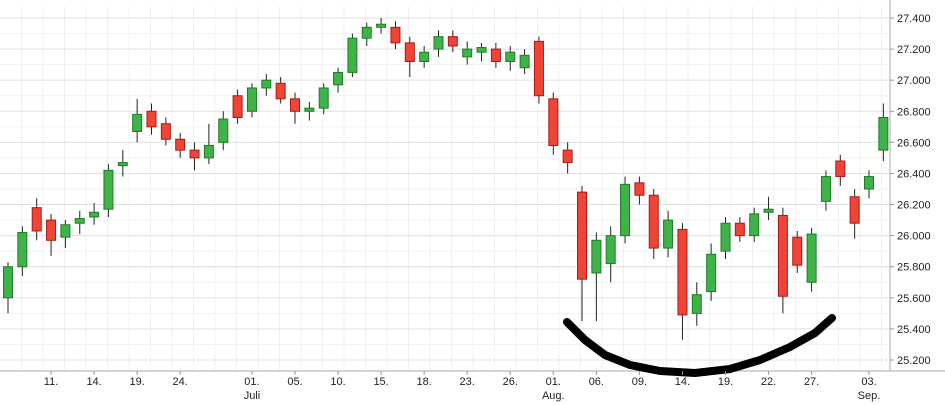  I want to click on x-axis-label: 24., so click(180, 382).